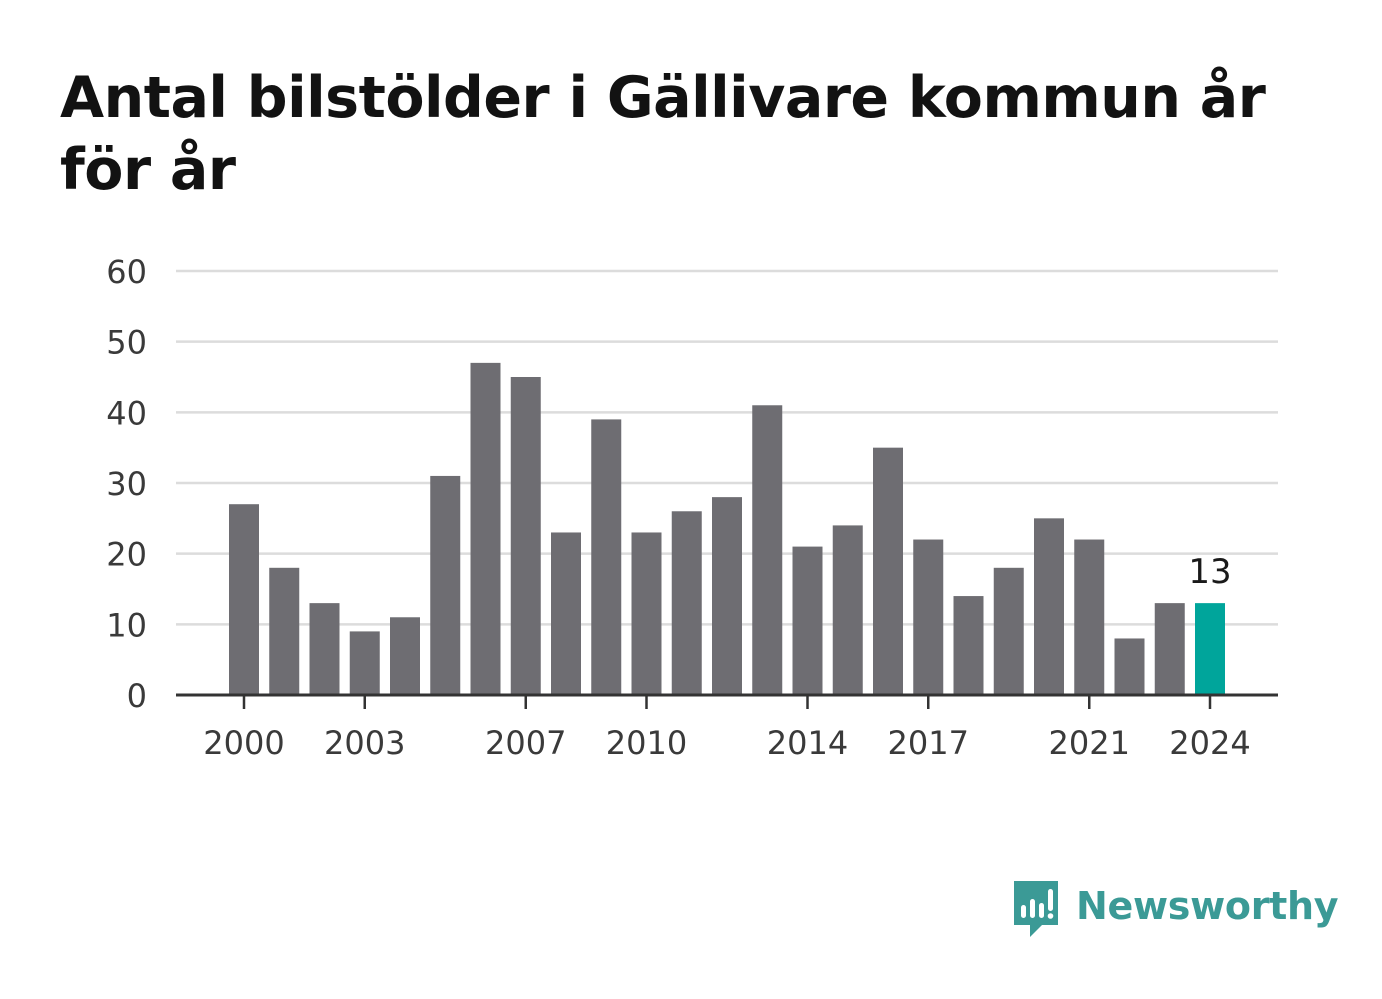 The width and height of the screenshot is (1382, 999). Describe the element at coordinates (364, 743) in the screenshot. I see `x-tick-label: 2003` at that location.